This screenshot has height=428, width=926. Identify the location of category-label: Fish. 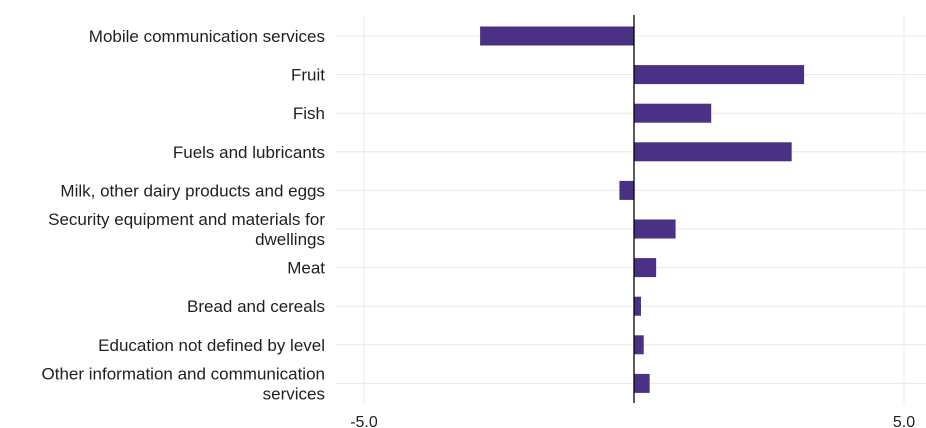
(309, 113).